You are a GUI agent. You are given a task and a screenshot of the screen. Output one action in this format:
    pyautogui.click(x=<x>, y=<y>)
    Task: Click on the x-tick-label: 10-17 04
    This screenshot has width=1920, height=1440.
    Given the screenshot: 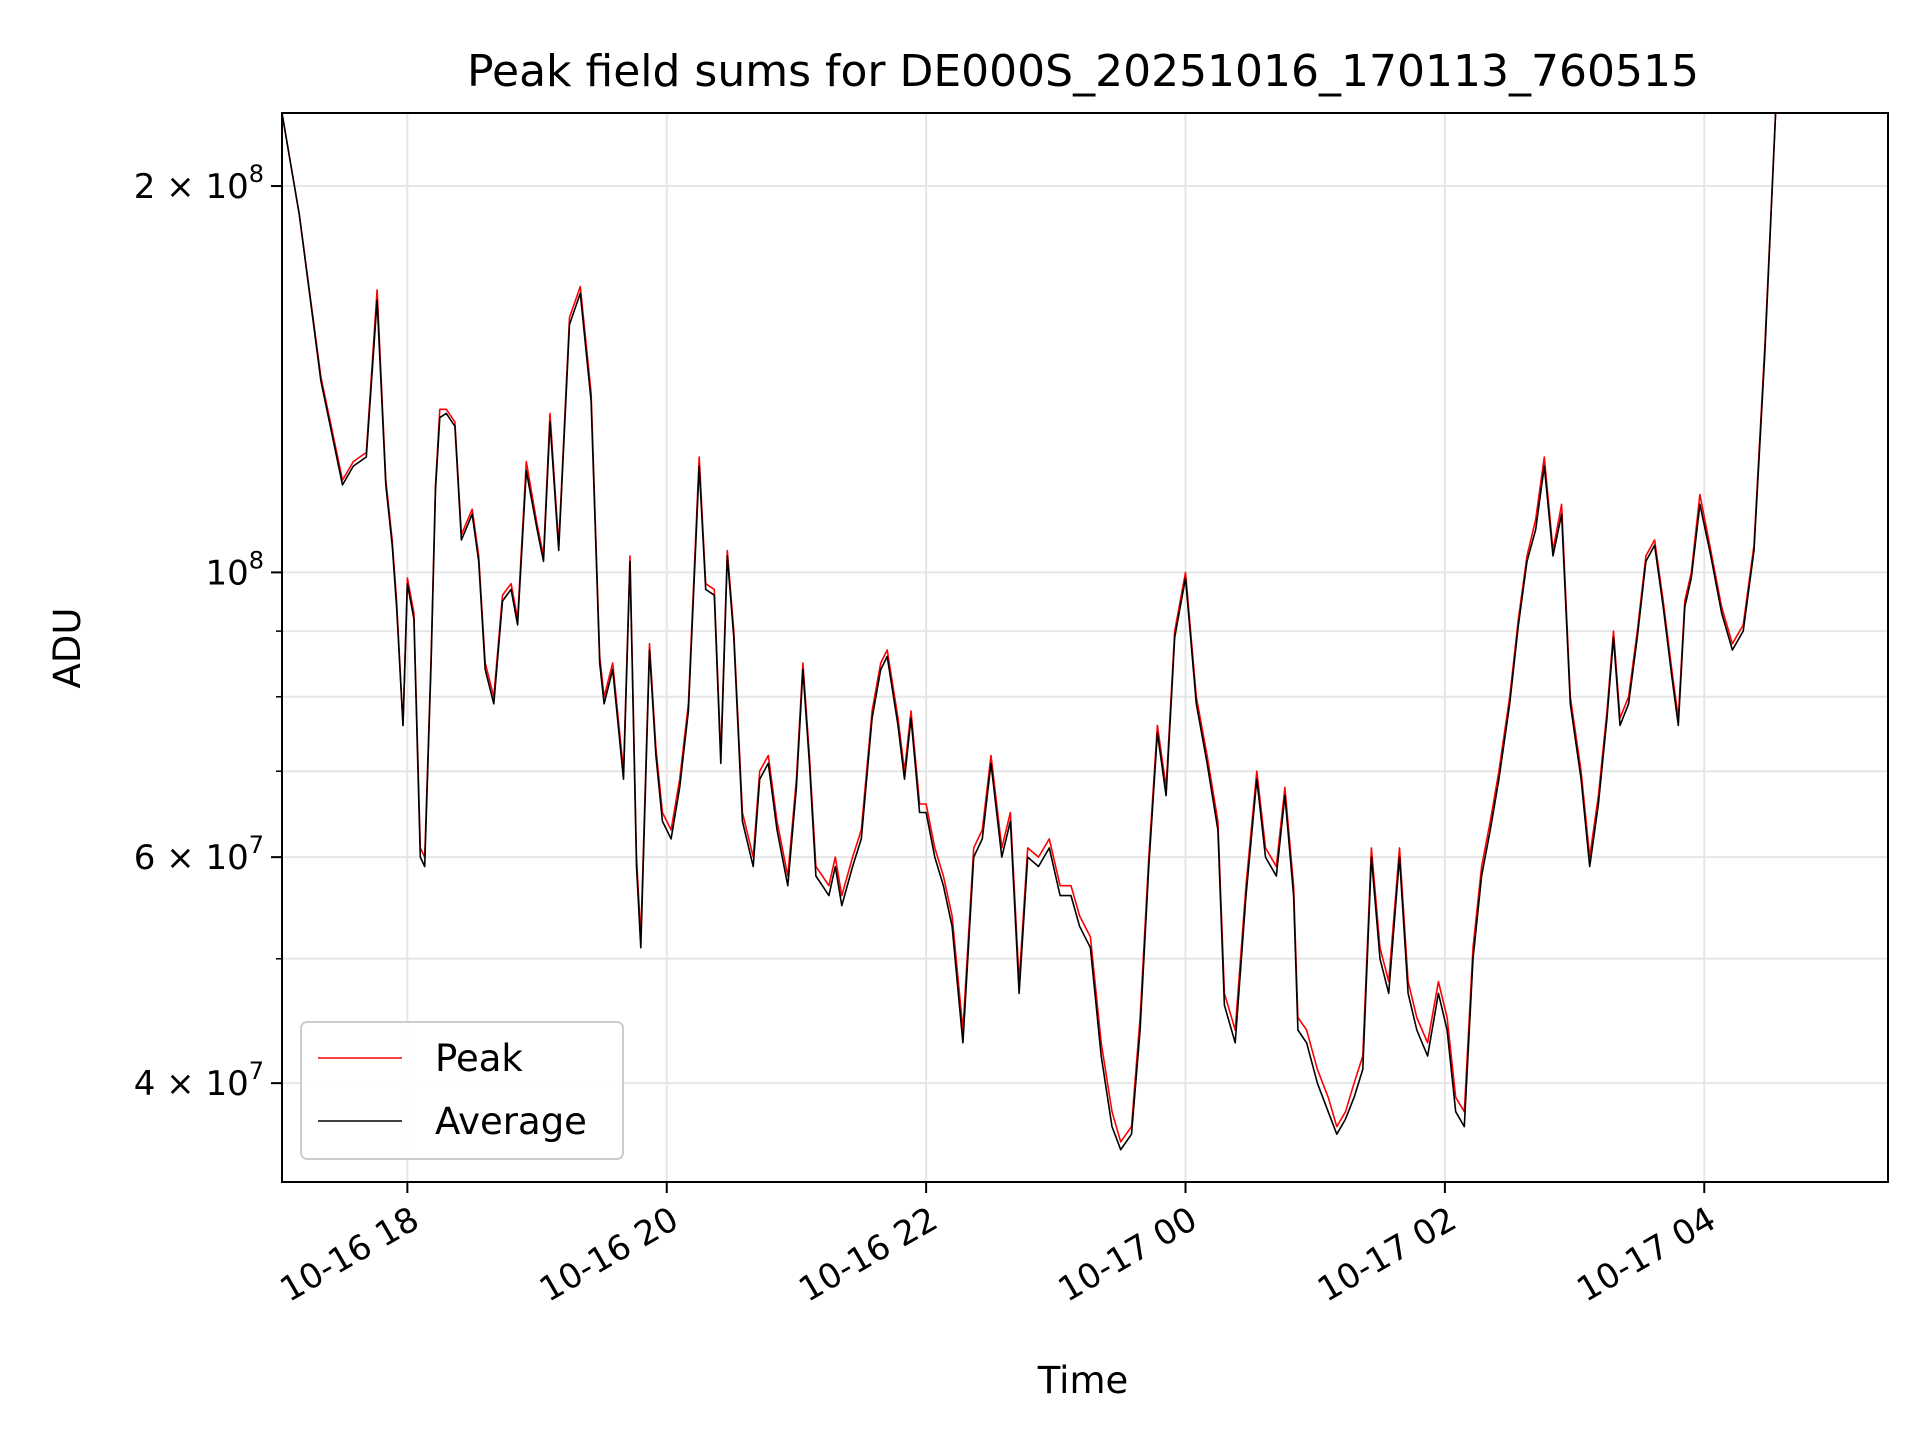 What is the action you would take?
    pyautogui.click(x=1646, y=1254)
    